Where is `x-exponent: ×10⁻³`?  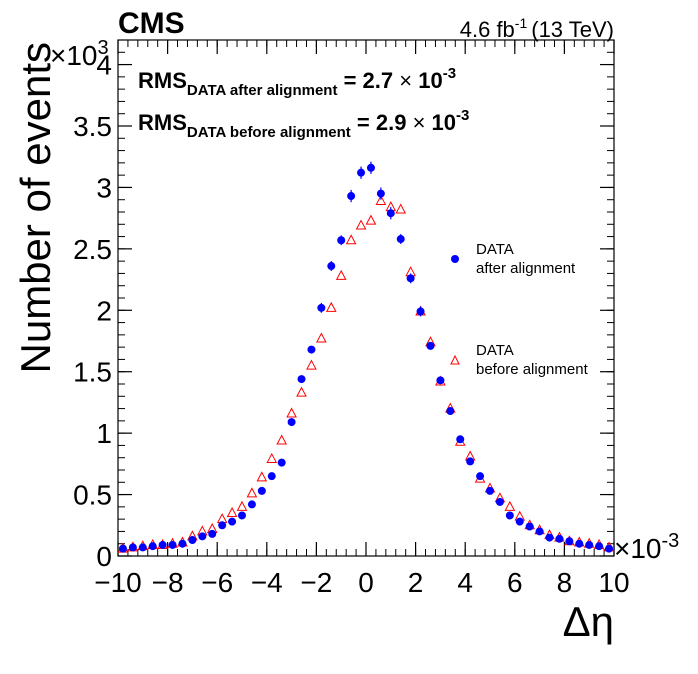 x-exponent: ×10⁻³ is located at coordinates (646, 547).